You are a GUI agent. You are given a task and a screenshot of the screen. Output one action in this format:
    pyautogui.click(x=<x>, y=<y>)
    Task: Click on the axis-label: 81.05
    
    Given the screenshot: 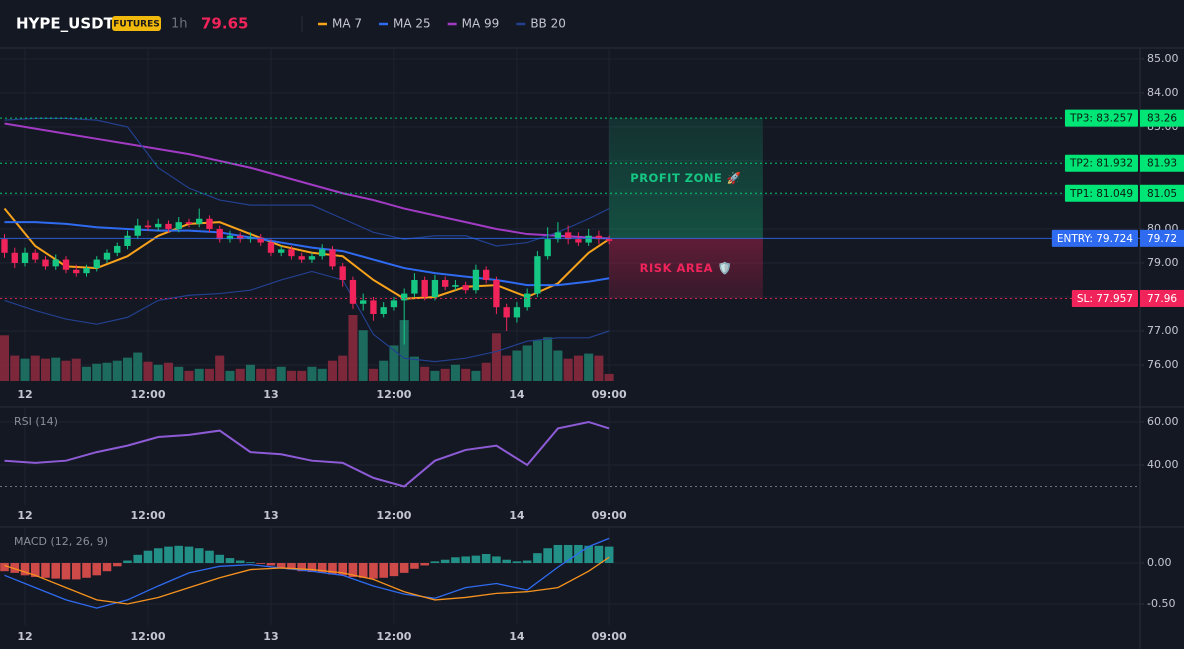 What is the action you would take?
    pyautogui.click(x=1162, y=194)
    